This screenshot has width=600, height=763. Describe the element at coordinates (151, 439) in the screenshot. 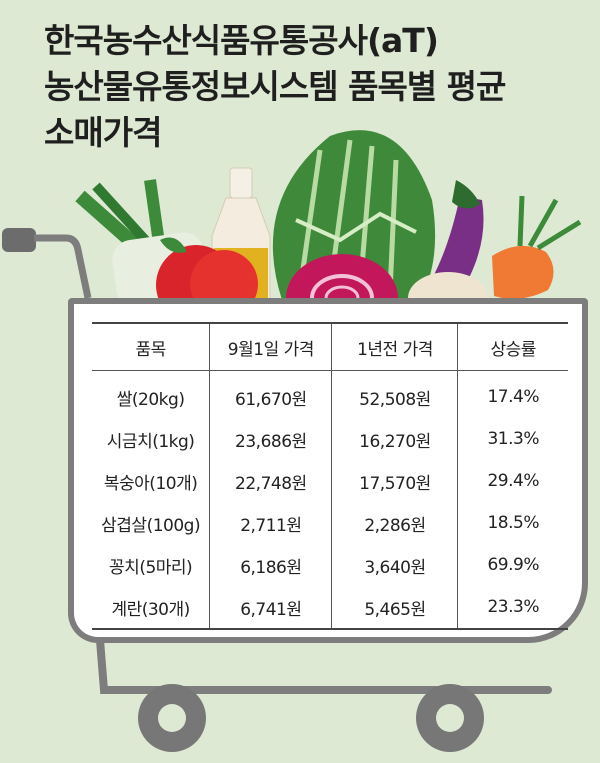

I see `table-cell: 시금치(1kg)` at that location.